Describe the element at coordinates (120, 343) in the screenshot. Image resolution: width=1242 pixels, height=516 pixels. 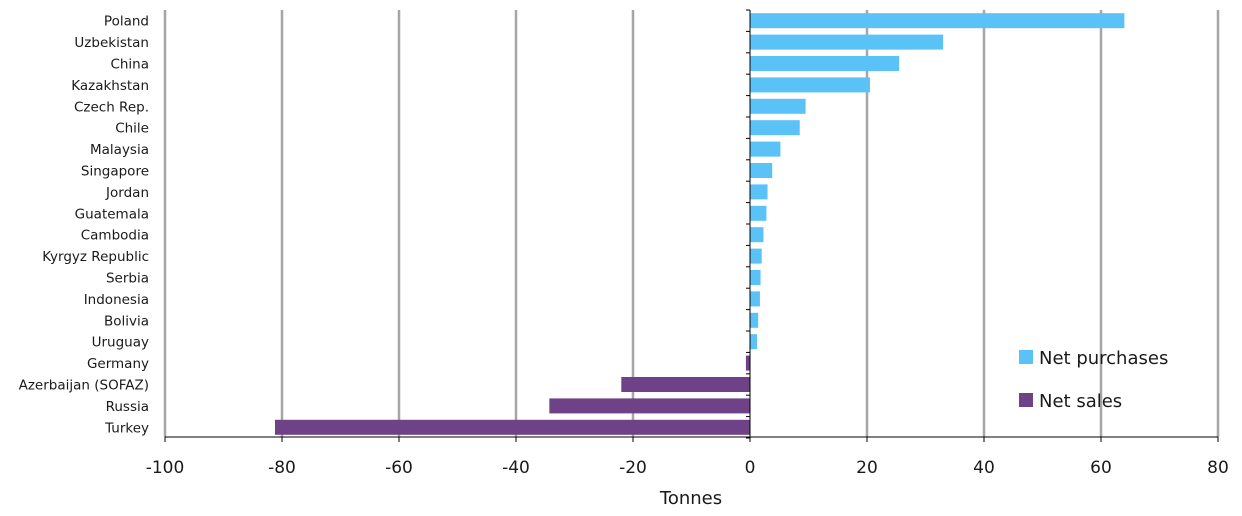
I see `category-label-uruguay: Uruguay` at that location.